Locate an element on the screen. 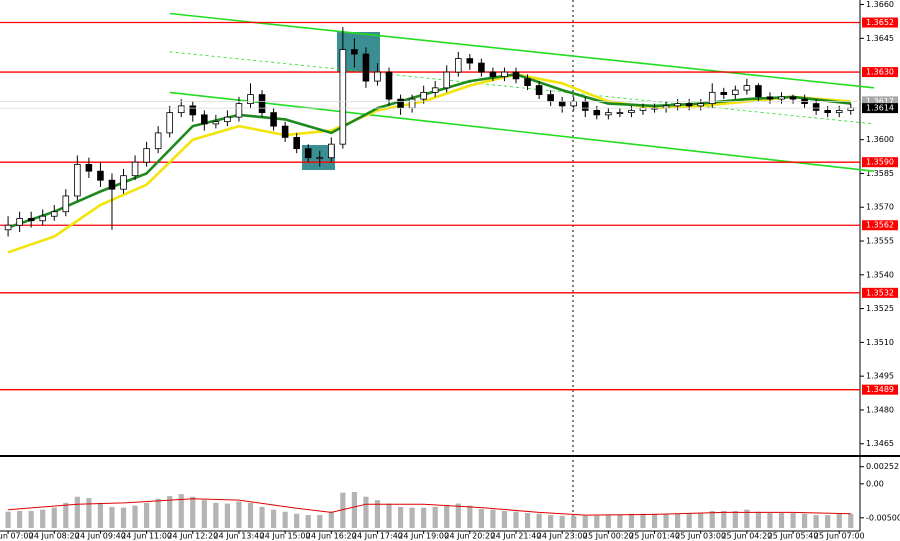 The width and height of the screenshot is (900, 541). x-tick-label: 24 Jun 11:00 is located at coordinates (146, 536).